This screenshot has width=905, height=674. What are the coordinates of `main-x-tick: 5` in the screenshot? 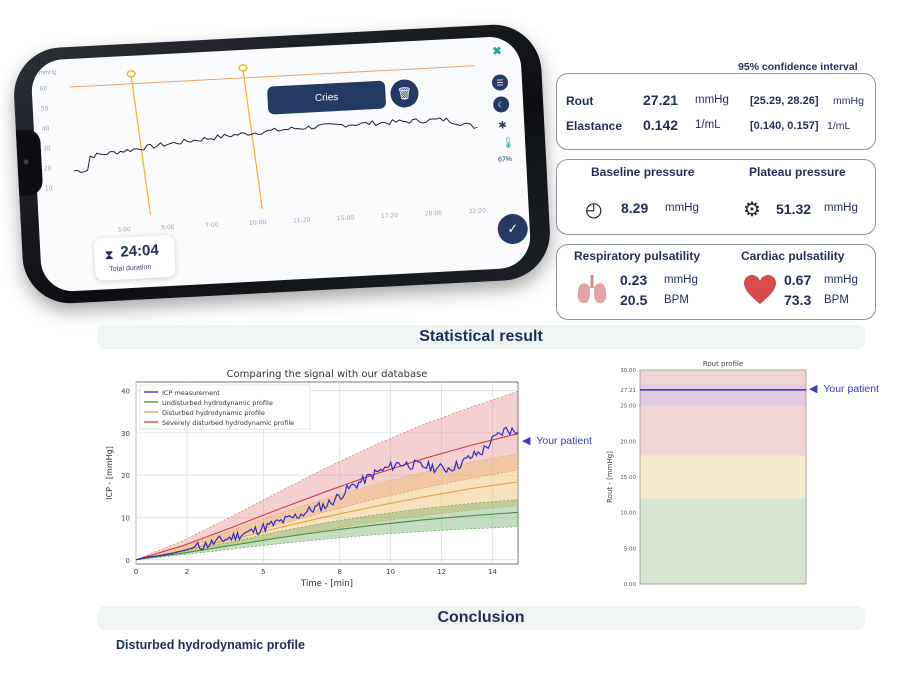 It's located at (263, 572).